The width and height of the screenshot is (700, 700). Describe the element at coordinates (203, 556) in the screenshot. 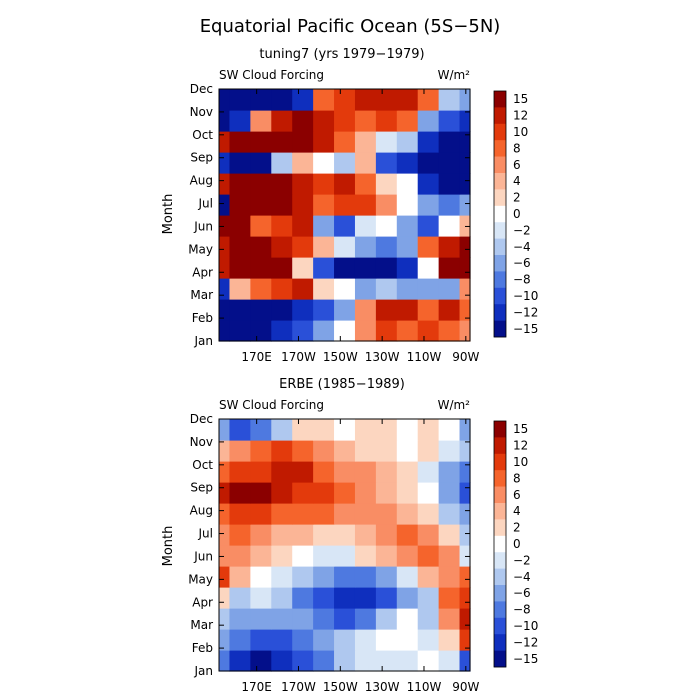

I see `y-tick-label: Jun` at that location.